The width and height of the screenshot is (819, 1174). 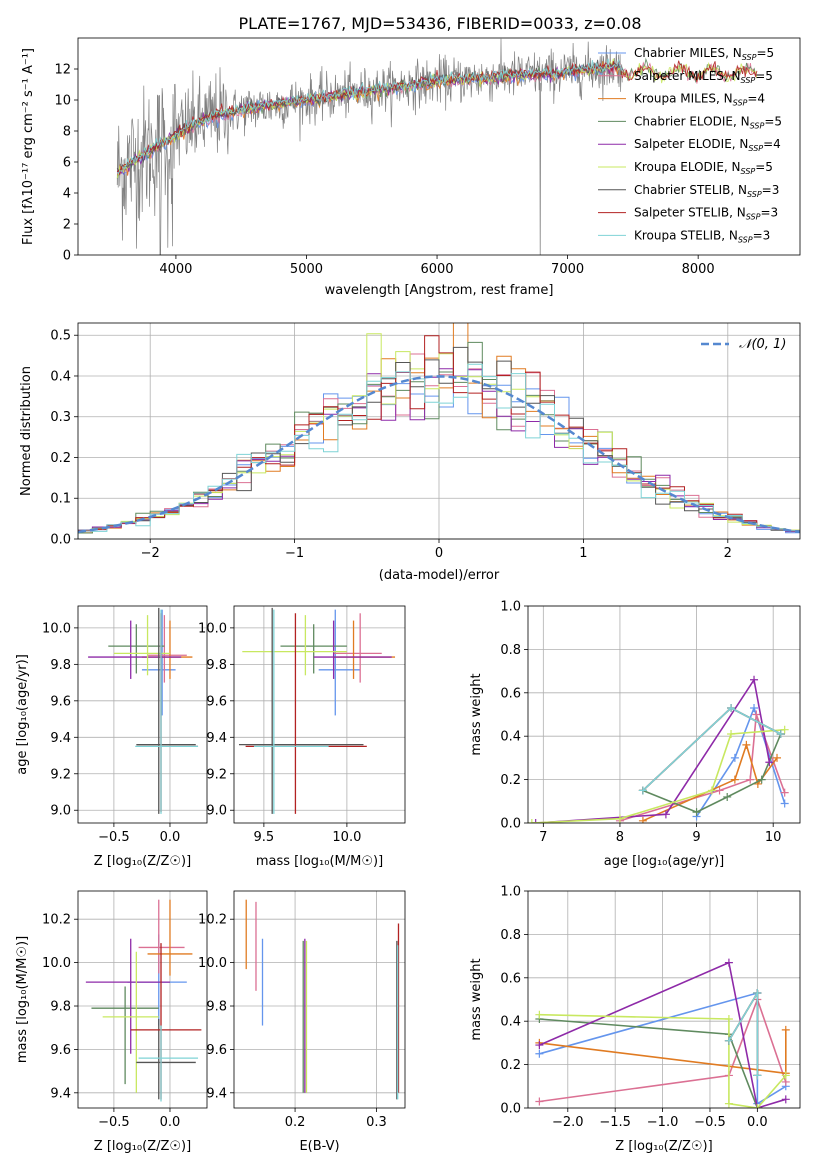 What do you see at coordinates (703, 168) in the screenshot?
I see `legend-label: Kroupa ELODIE, NSSP=5` at bounding box center [703, 168].